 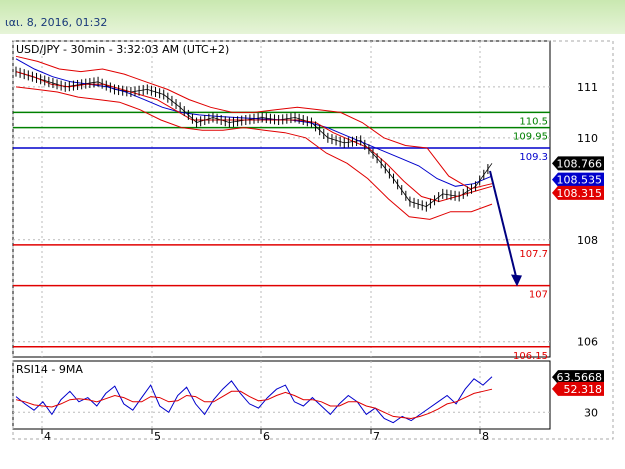 I want to click on rsi-panel-frame, so click(x=281, y=395).